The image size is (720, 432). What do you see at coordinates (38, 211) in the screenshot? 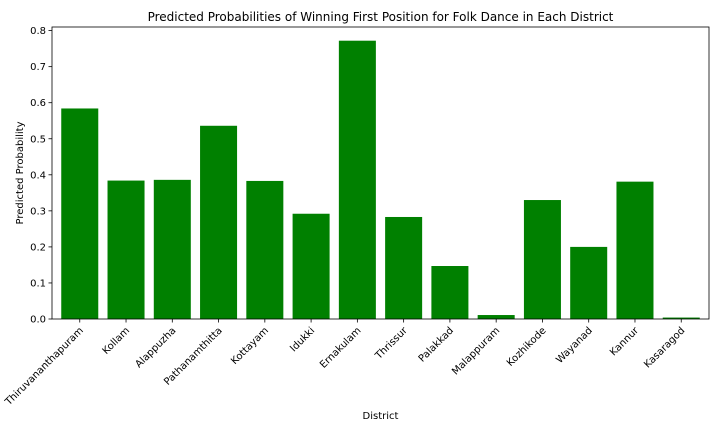
I see `y-tick-label: 0.3` at bounding box center [38, 211].